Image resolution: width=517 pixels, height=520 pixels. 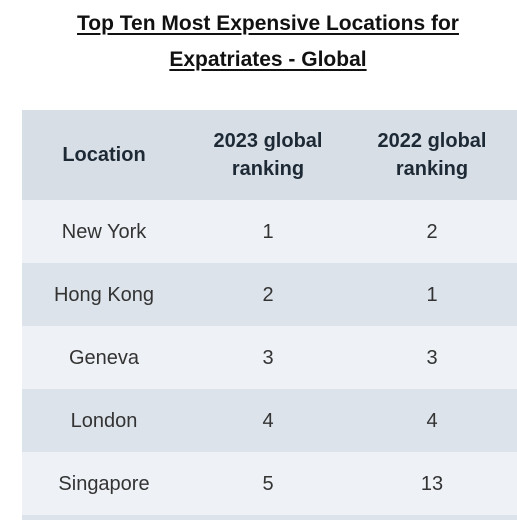 I want to click on cell-rank-2023: 1, so click(x=268, y=231).